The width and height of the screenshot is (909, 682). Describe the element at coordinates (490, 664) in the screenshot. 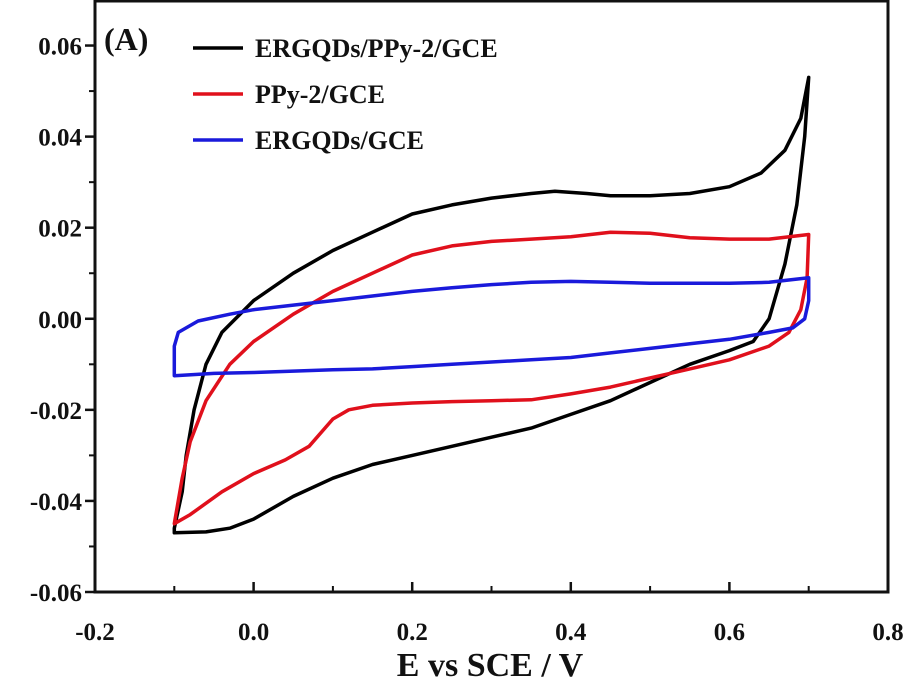

I see `x-axis-title: E vs SCE / V` at that location.